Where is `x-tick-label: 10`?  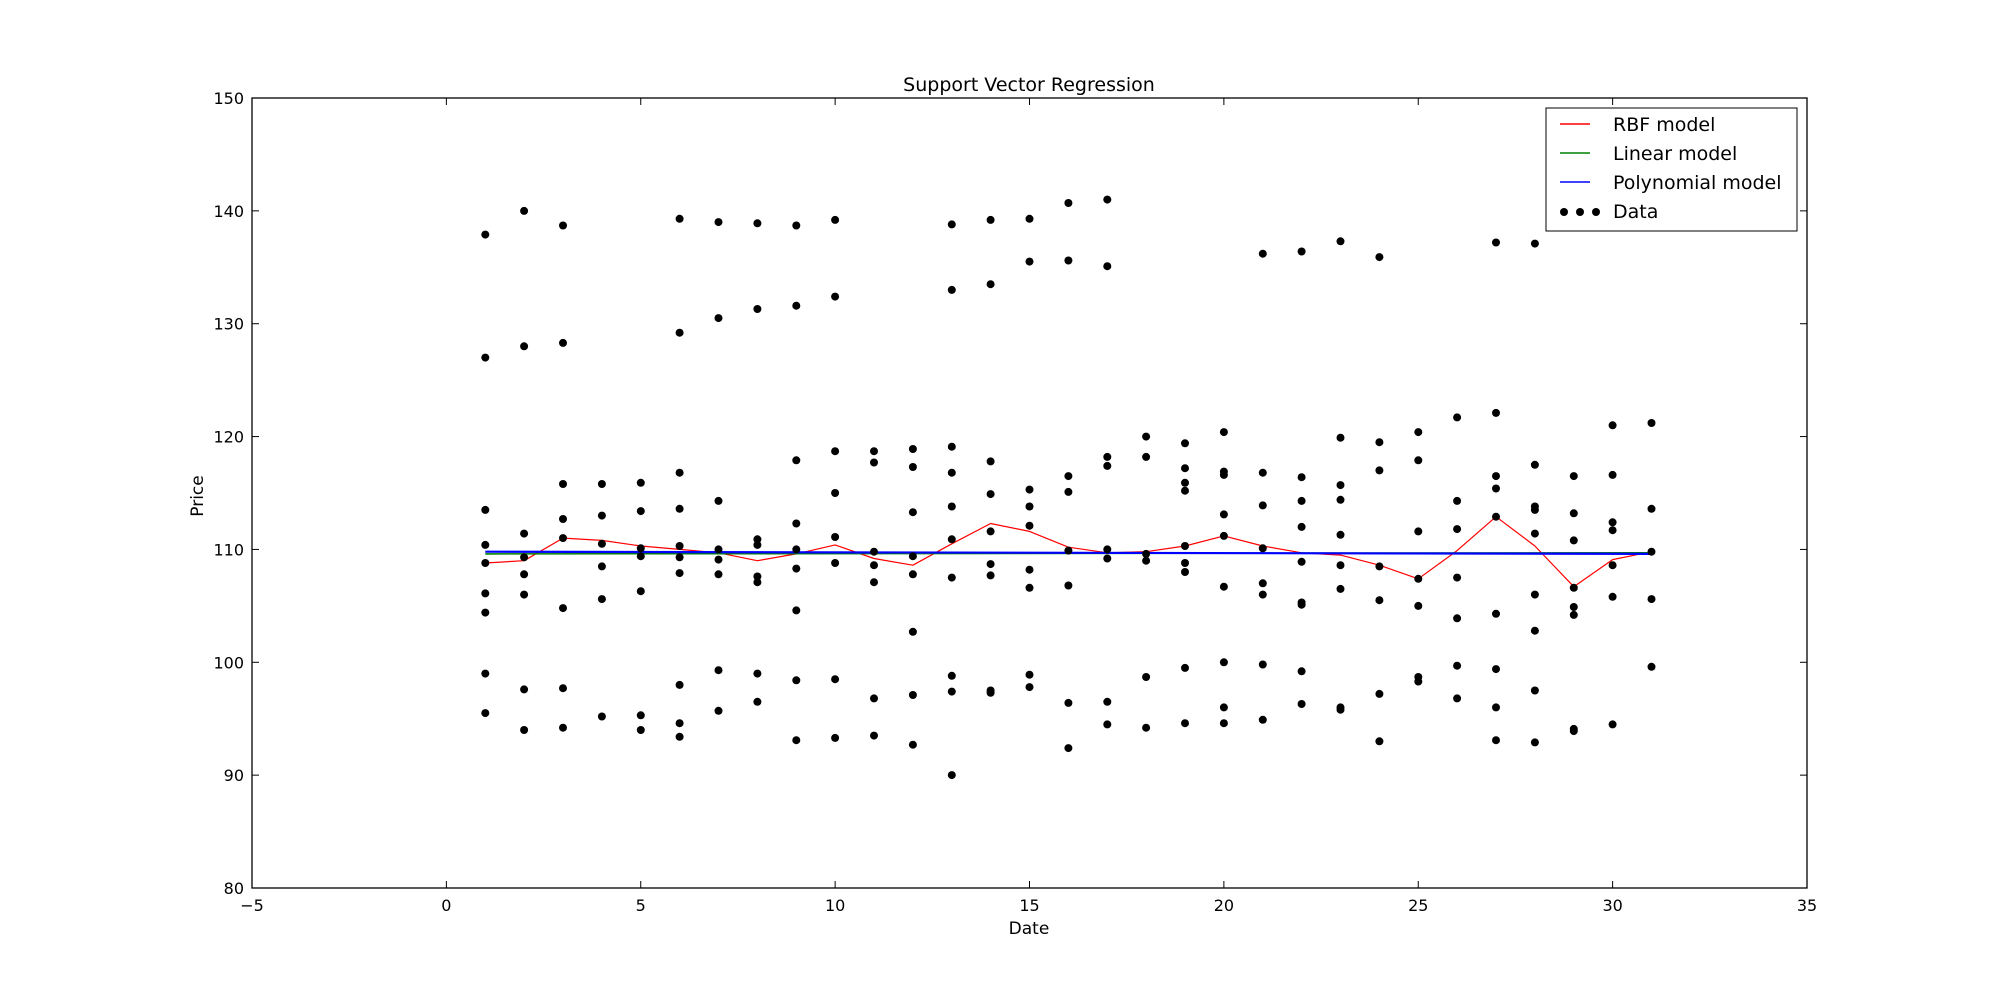
x-tick-label: 10 is located at coordinates (835, 905).